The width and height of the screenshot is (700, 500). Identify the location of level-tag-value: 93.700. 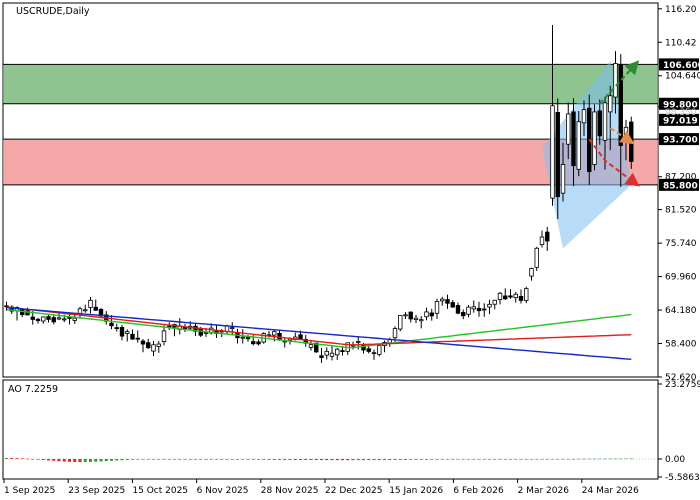
(680, 141).